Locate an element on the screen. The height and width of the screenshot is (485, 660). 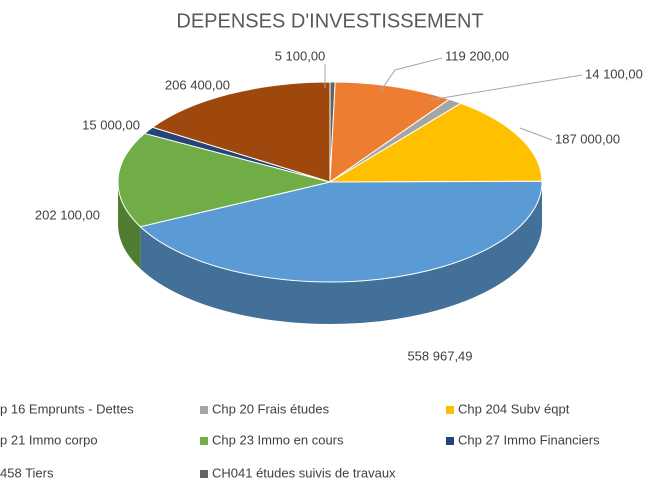
legend-label: Chp 27 Immo Financiers is located at coordinates (529, 439).